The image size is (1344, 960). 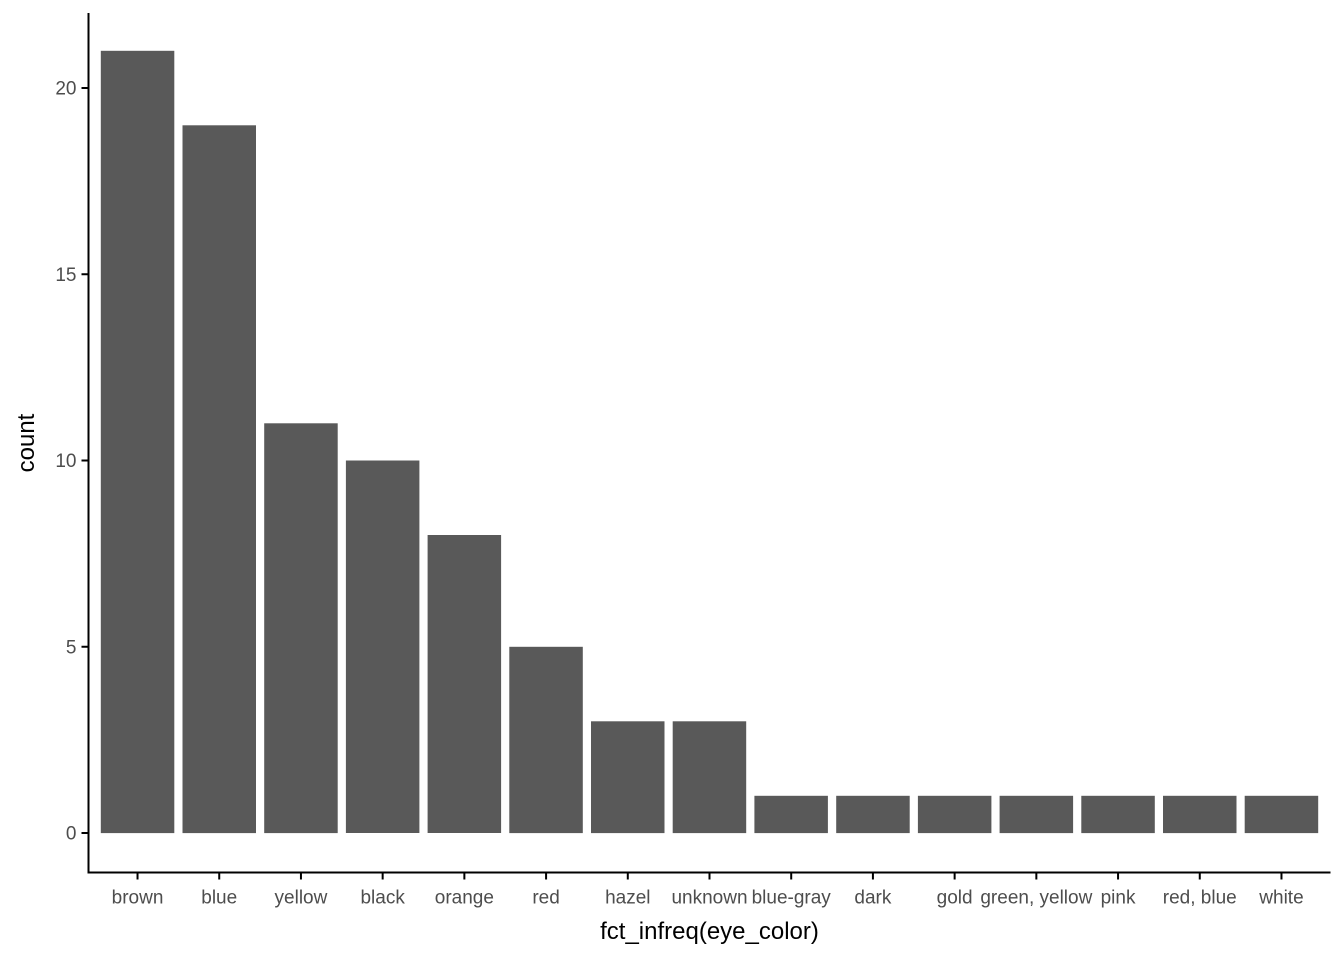 What do you see at coordinates (71, 834) in the screenshot?
I see `y-tick-label-0: 0` at bounding box center [71, 834].